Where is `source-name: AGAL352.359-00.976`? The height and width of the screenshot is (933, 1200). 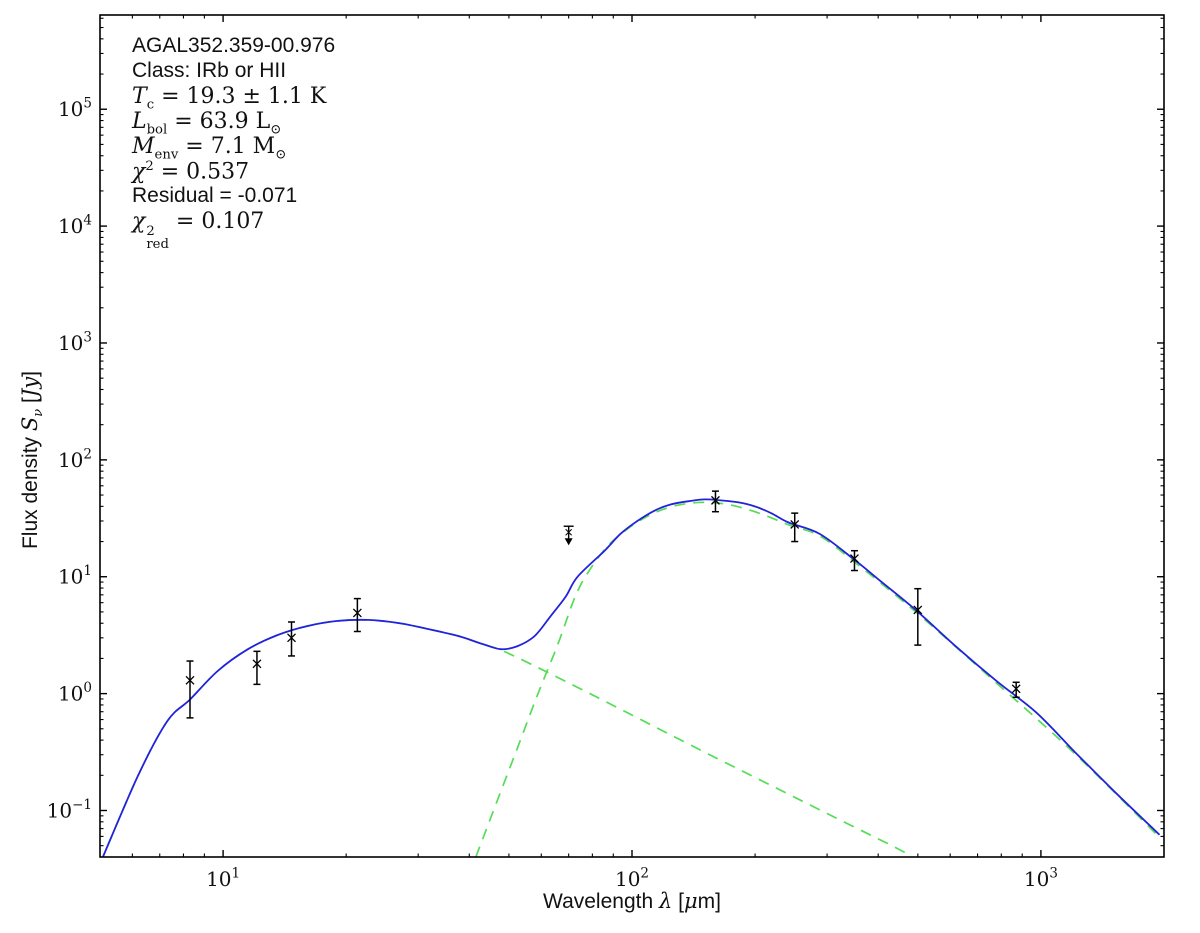
source-name: AGAL352.359-00.976 is located at coordinates (234, 45).